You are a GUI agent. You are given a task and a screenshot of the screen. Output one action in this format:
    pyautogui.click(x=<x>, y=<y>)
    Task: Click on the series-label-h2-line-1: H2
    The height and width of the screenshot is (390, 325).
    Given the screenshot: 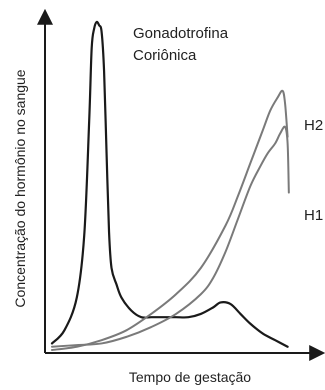 What is the action you would take?
    pyautogui.click(x=313, y=125)
    